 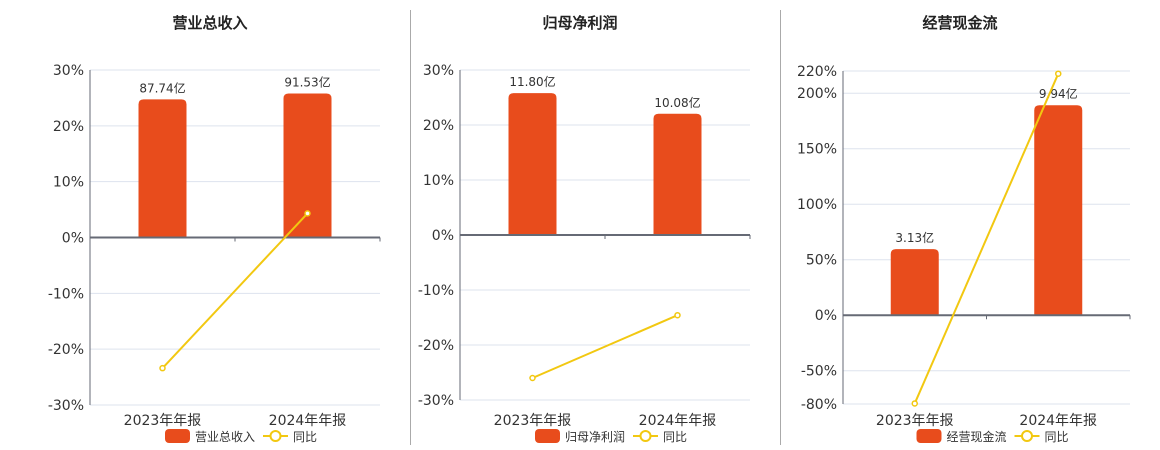 What do you see at coordinates (817, 94) in the screenshot?
I see `y-tick-label: 200%` at bounding box center [817, 94].